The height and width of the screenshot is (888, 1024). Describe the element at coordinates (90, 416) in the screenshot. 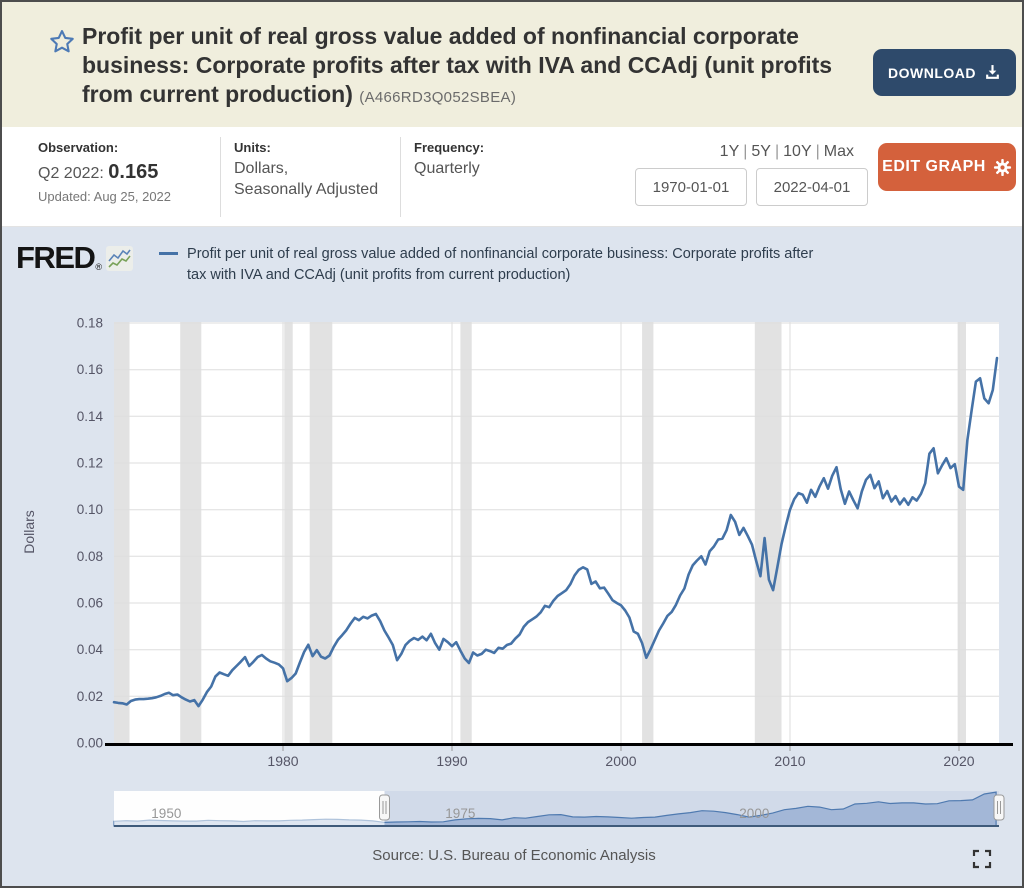

I see `y-tick-label: 0.14` at that location.